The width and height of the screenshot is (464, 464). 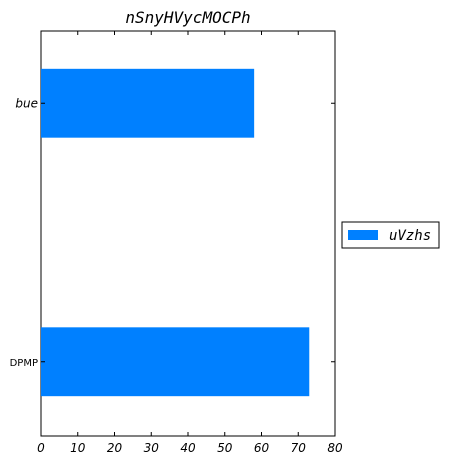 What do you see at coordinates (187, 17) in the screenshot?
I see `chart-title: nSnyHVycMOCPh` at bounding box center [187, 17].